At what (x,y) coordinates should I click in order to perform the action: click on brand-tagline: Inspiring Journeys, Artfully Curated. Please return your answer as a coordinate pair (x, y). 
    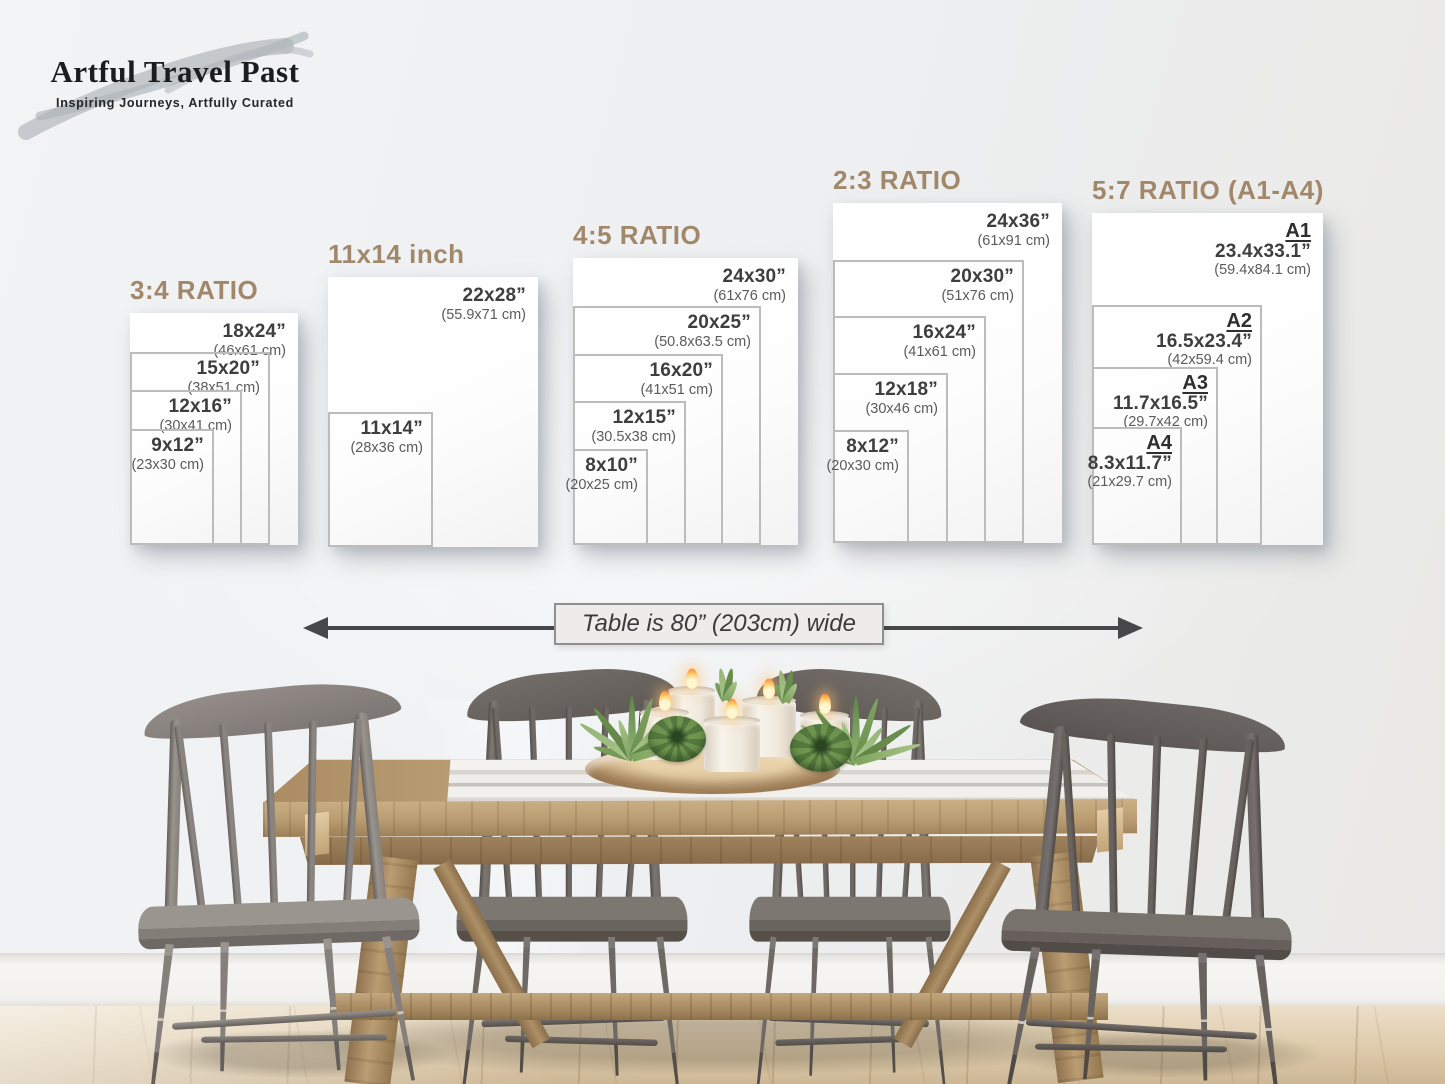
    Looking at the image, I should click on (175, 103).